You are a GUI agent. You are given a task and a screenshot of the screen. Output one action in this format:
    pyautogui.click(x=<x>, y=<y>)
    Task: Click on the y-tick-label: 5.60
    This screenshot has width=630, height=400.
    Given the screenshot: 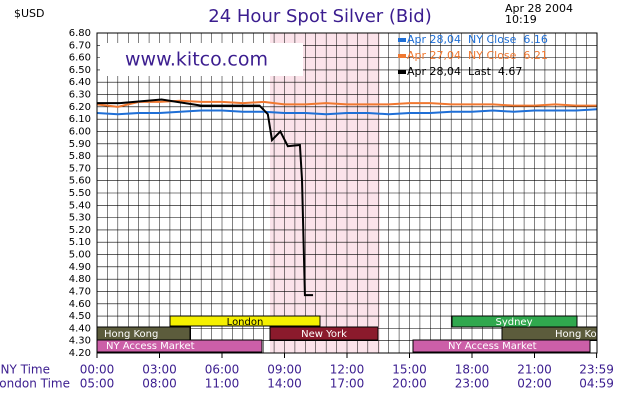 What is the action you would take?
    pyautogui.click(x=80, y=181)
    